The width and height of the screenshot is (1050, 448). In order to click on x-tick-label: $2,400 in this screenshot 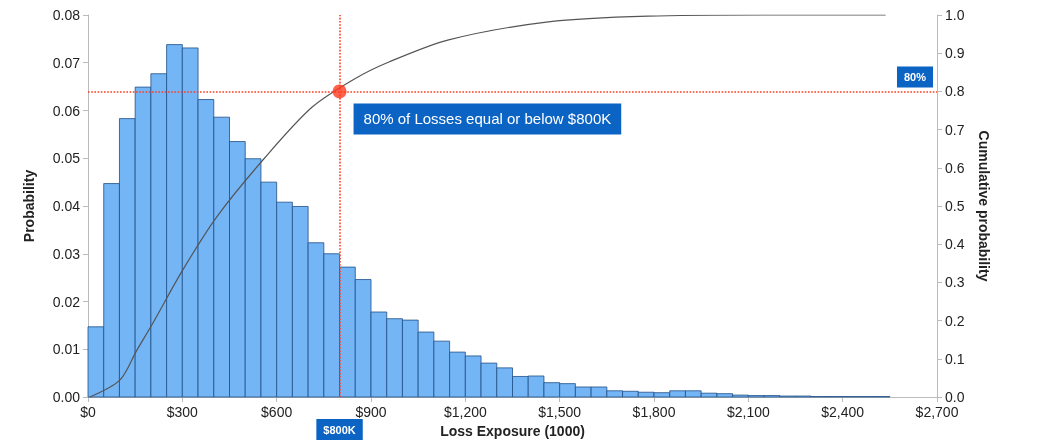, I will do `click(843, 412)`.